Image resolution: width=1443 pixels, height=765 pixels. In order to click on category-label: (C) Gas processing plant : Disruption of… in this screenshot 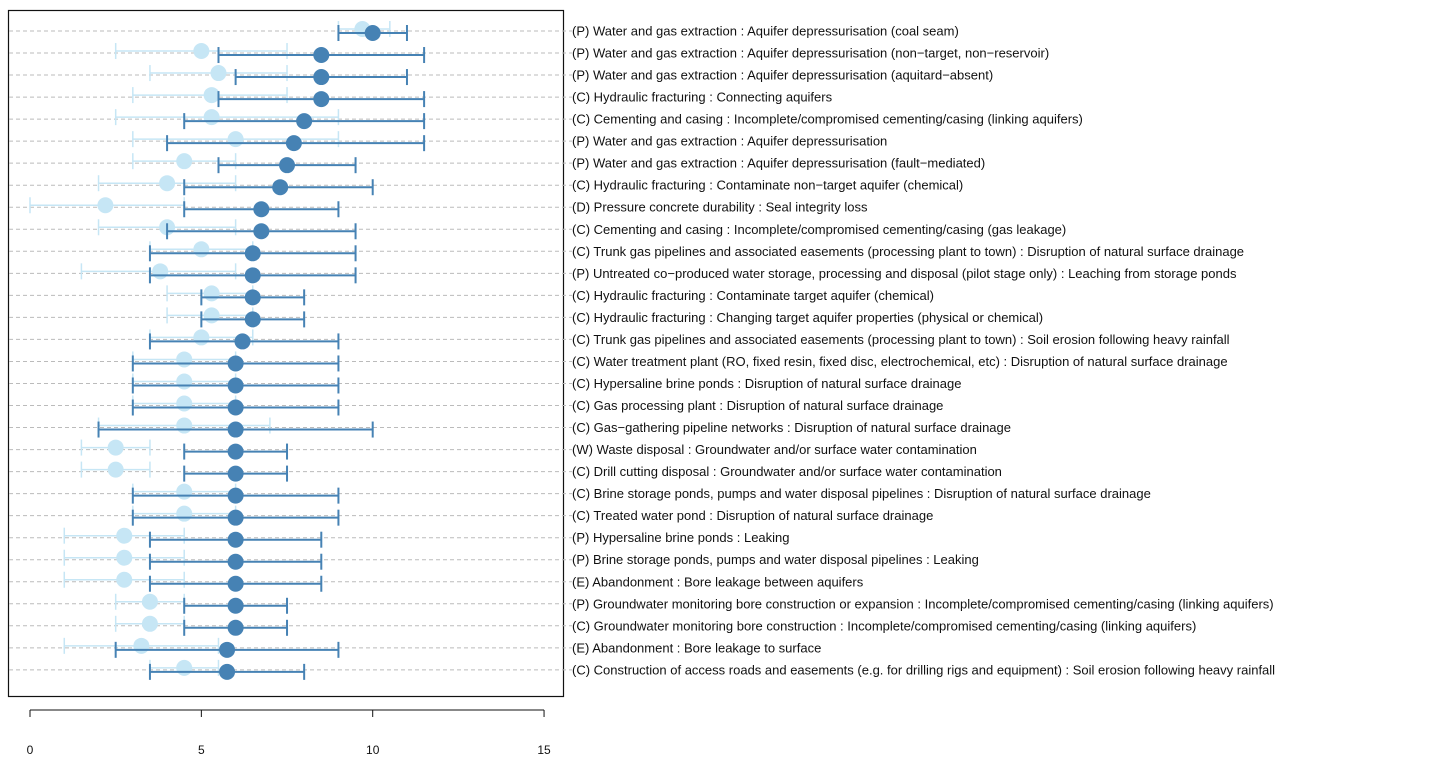, I will do `click(757, 405)`.